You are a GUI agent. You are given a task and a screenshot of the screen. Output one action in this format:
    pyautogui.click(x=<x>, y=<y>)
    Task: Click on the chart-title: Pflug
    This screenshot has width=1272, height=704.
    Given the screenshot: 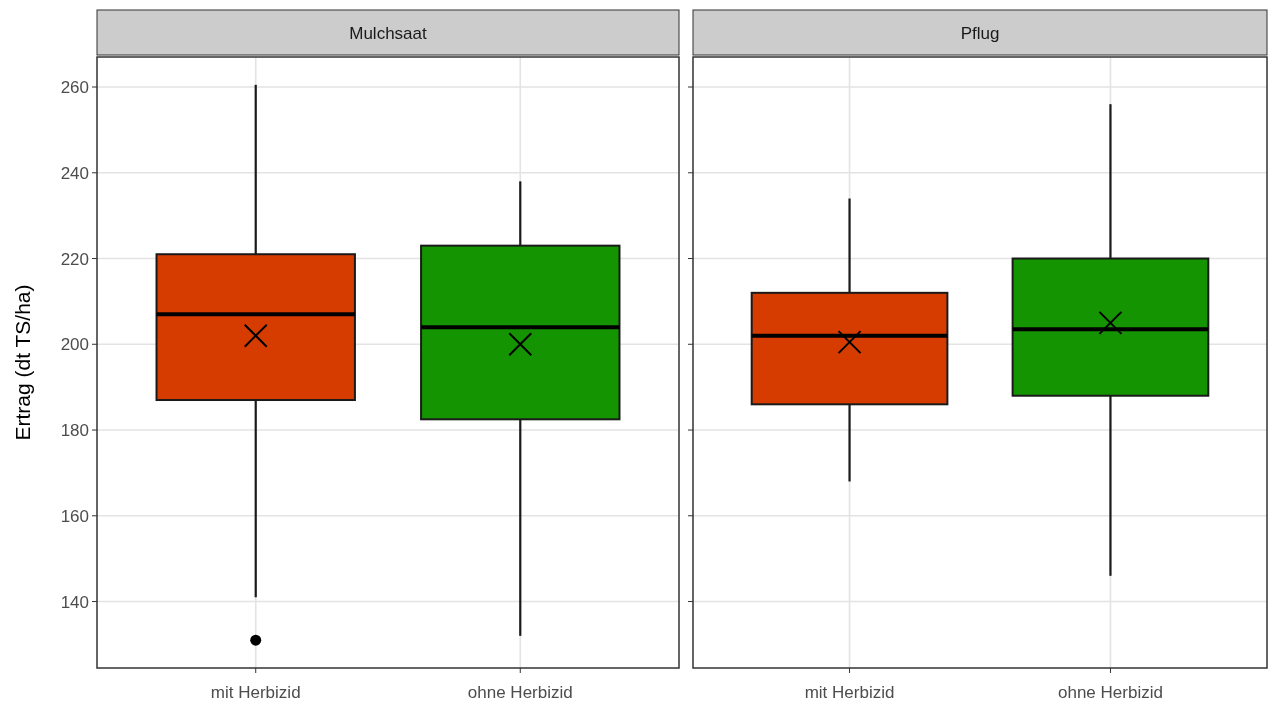 What is the action you would take?
    pyautogui.click(x=980, y=33)
    